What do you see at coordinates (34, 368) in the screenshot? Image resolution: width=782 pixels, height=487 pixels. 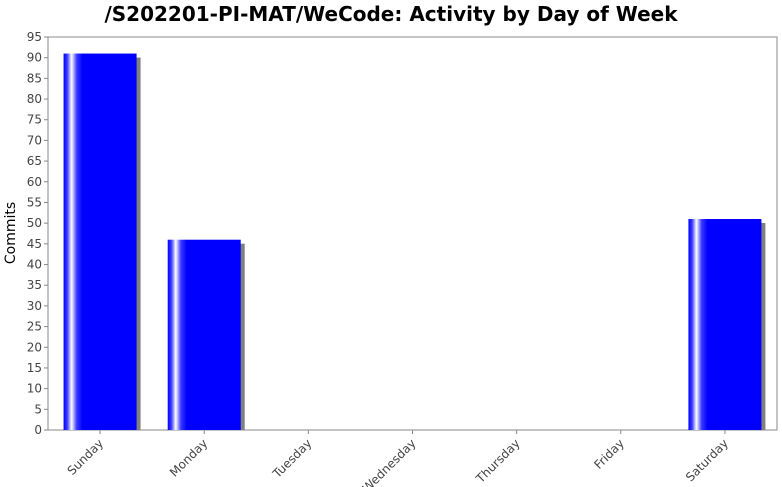 I see `y-tick-label: 15` at bounding box center [34, 368].